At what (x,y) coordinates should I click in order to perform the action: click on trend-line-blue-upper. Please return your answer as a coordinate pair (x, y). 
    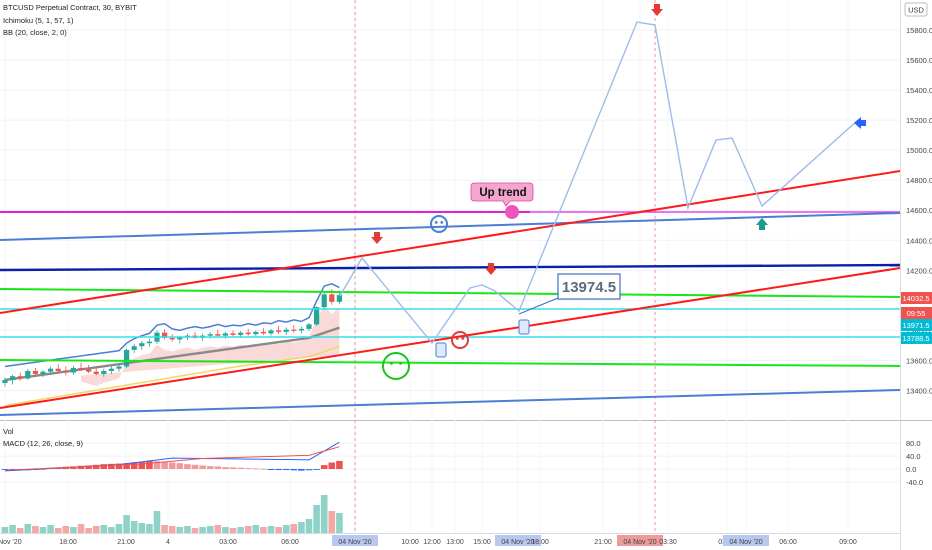
    Looking at the image, I should click on (450, 226).